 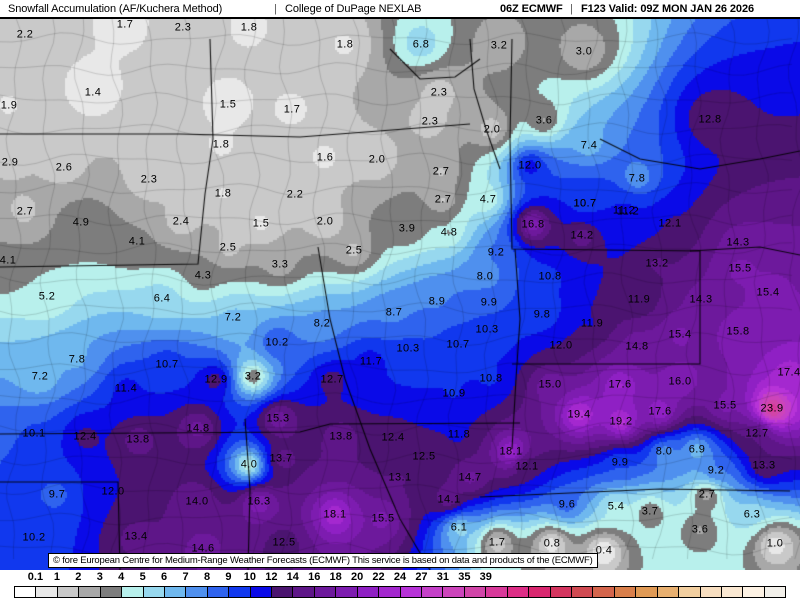 What do you see at coordinates (292, 577) in the screenshot?
I see `colorbar-tick: 14` at bounding box center [292, 577].